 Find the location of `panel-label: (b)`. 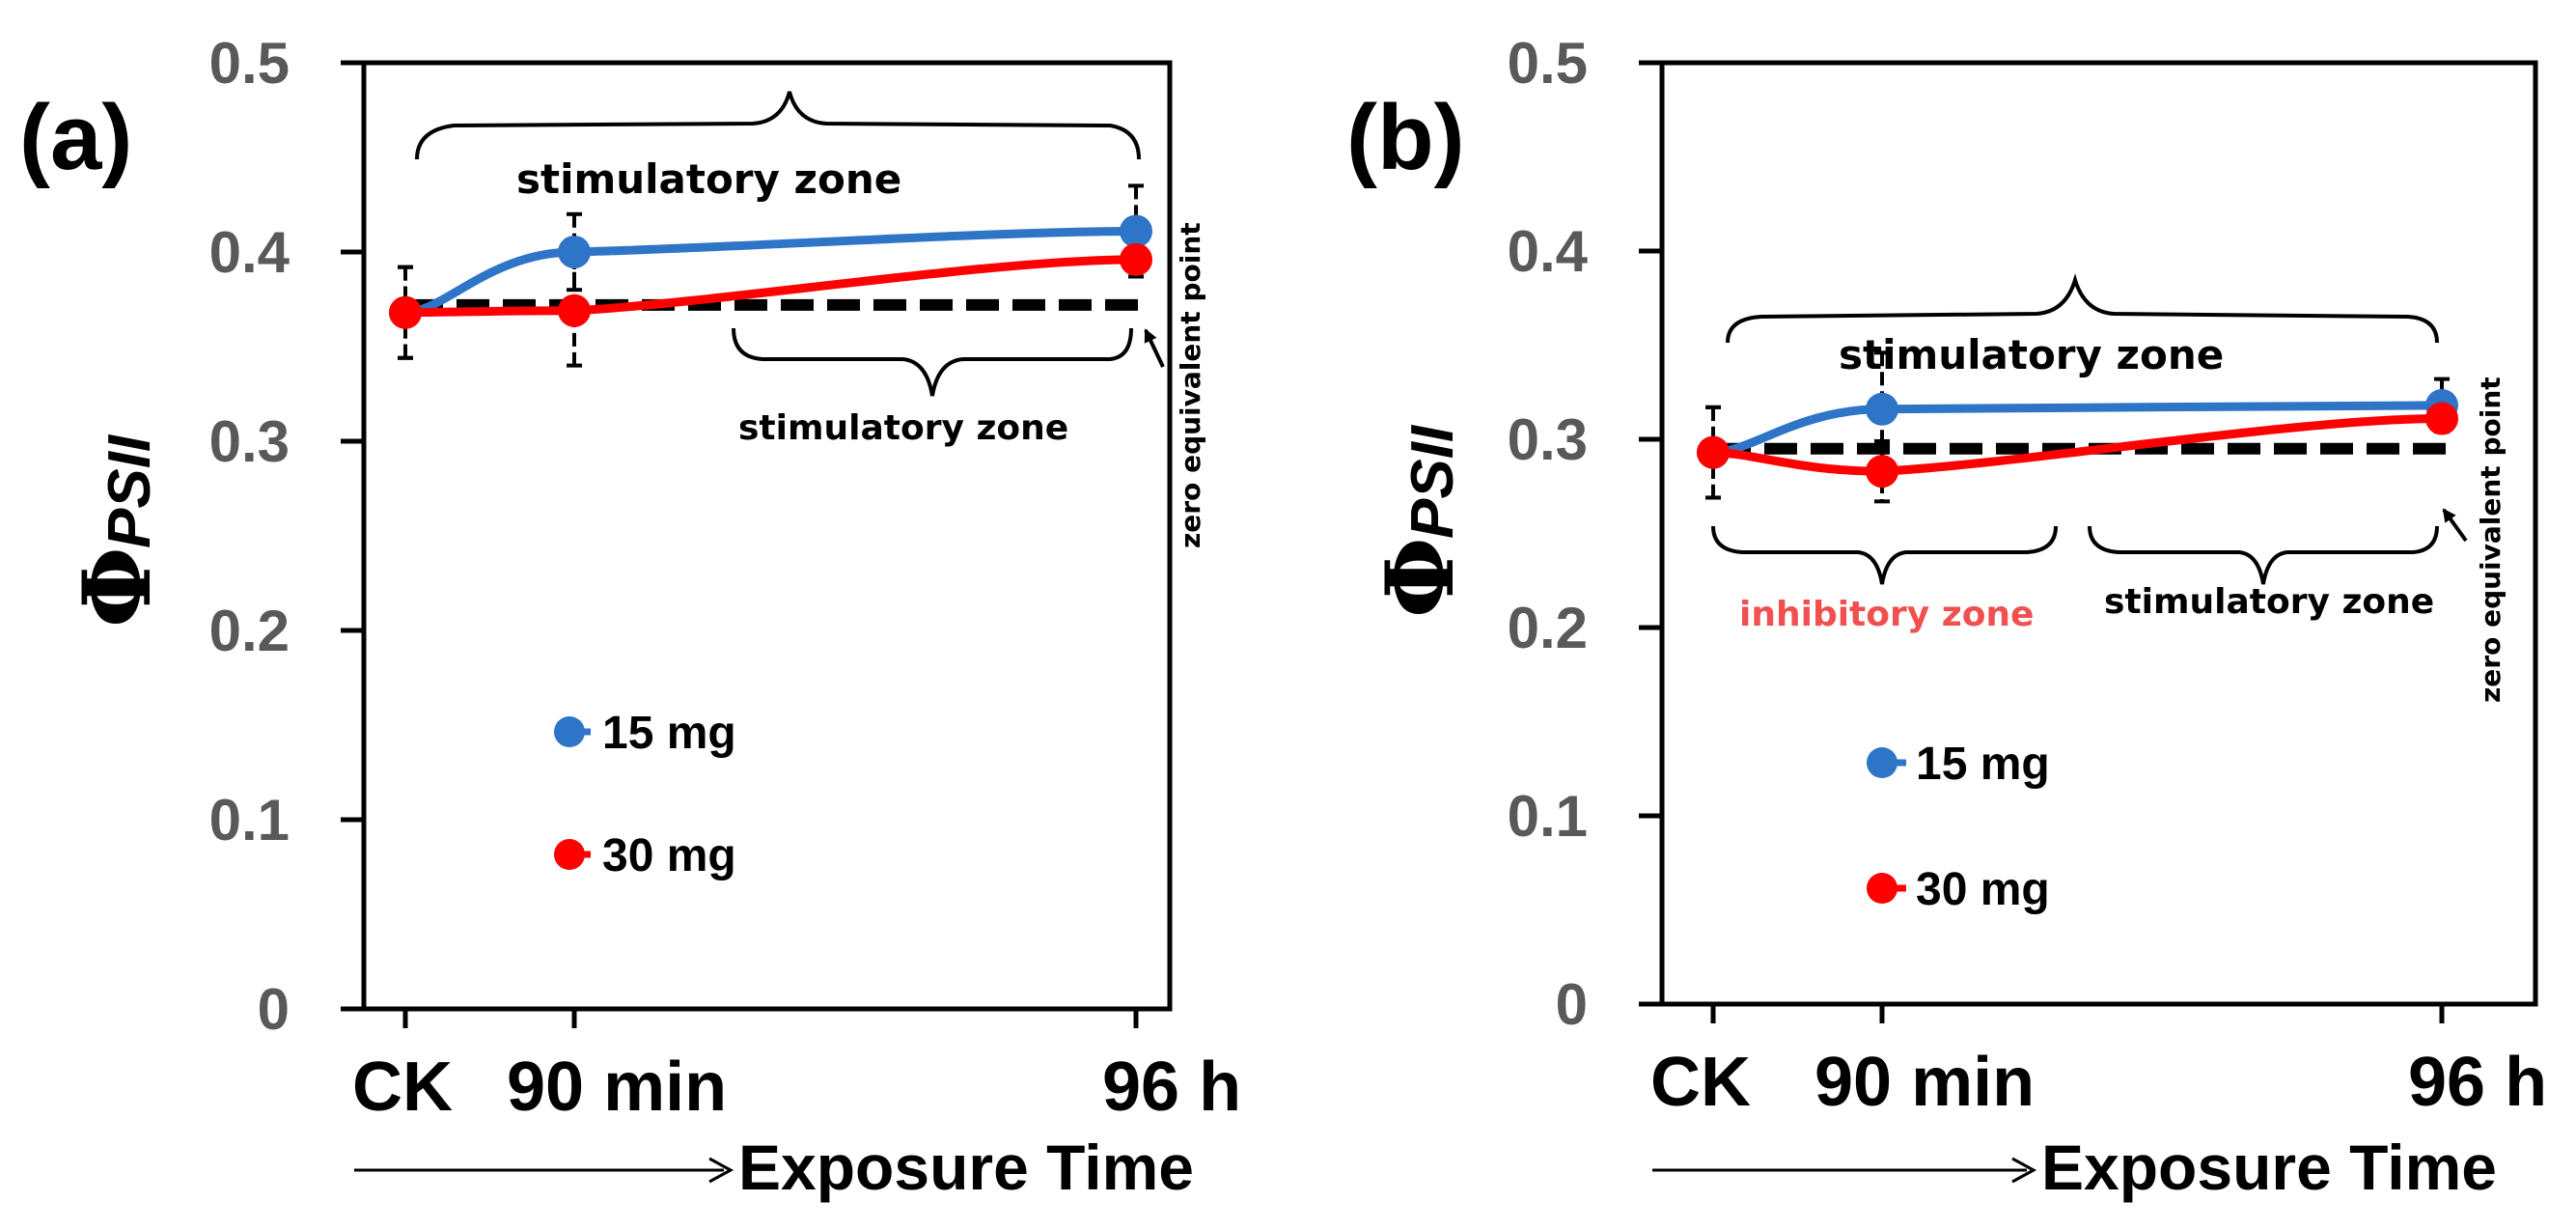

panel-label: (b) is located at coordinates (1405, 138).